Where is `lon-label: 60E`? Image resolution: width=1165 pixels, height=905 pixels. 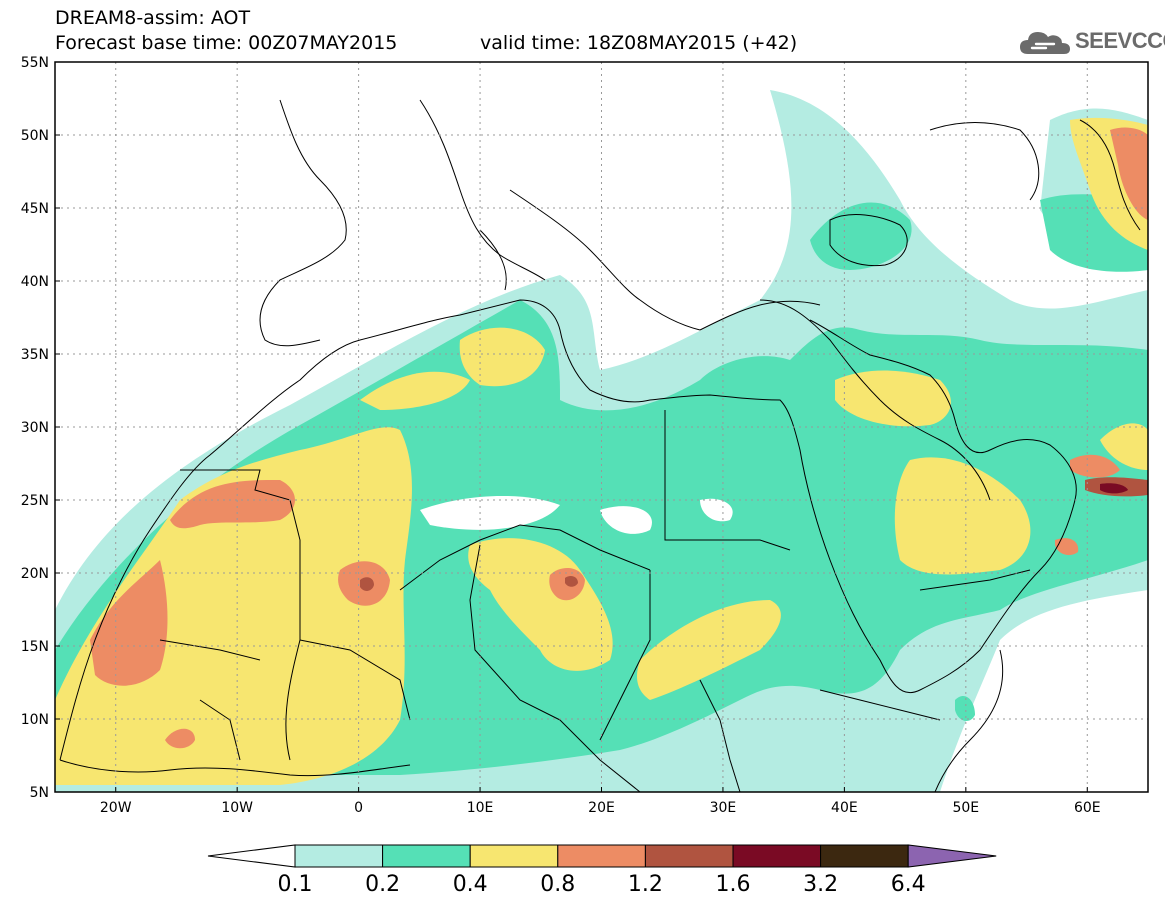
lon-label: 60E is located at coordinates (1087, 808).